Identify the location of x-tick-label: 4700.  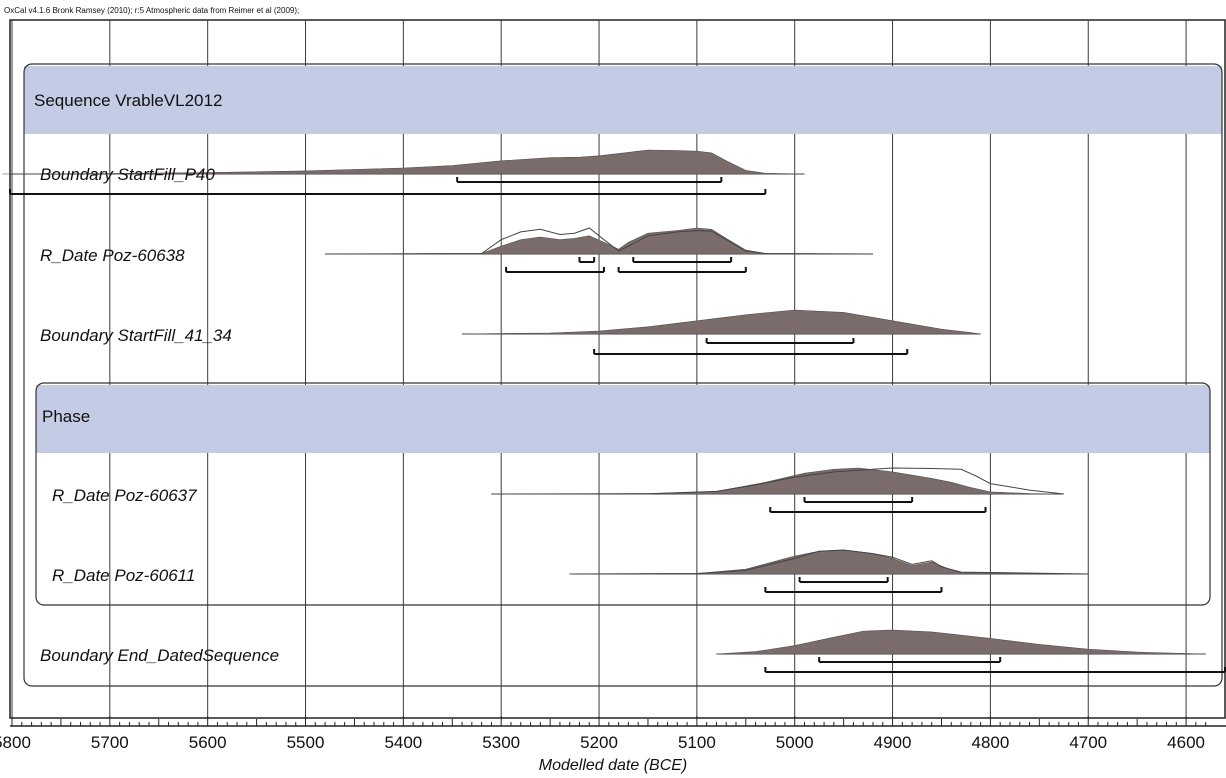
(1088, 742).